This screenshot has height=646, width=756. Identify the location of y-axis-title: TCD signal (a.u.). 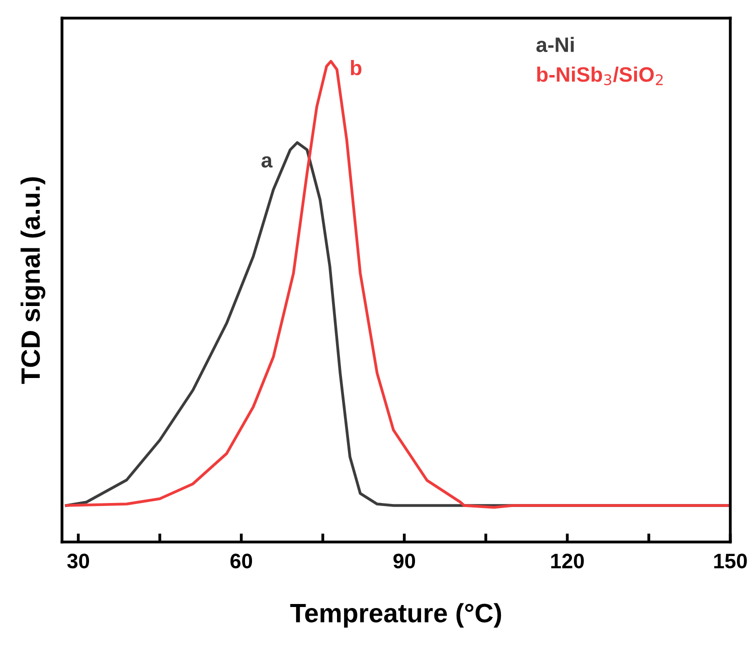
(33, 280).